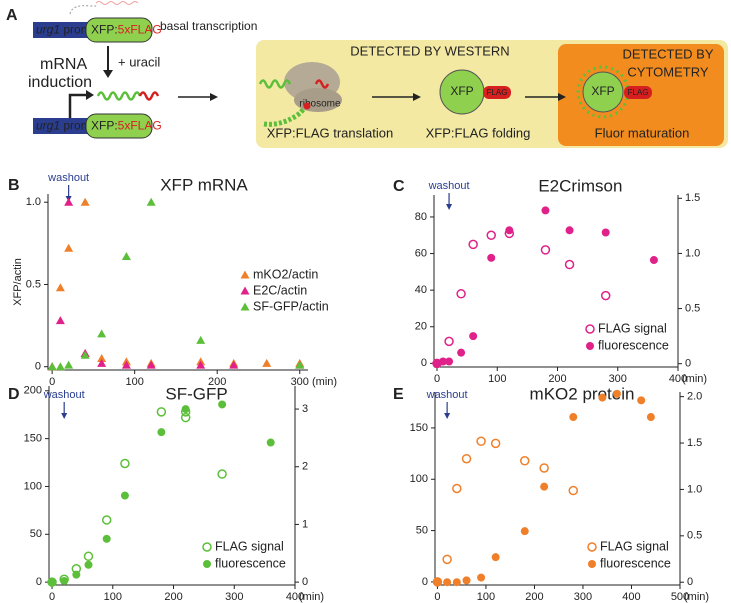 This screenshot has width=731, height=603. What do you see at coordinates (307, 106) in the screenshot?
I see `peptide-tag` at bounding box center [307, 106].